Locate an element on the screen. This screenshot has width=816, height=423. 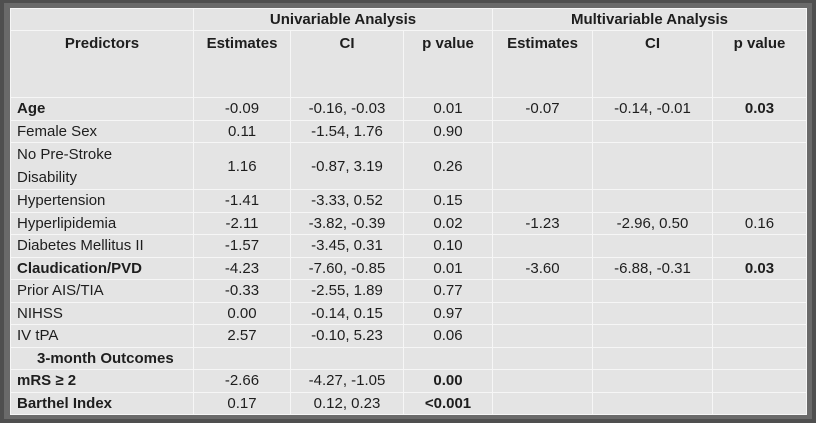
cell: -2.96, 0.50 is located at coordinates (652, 223).